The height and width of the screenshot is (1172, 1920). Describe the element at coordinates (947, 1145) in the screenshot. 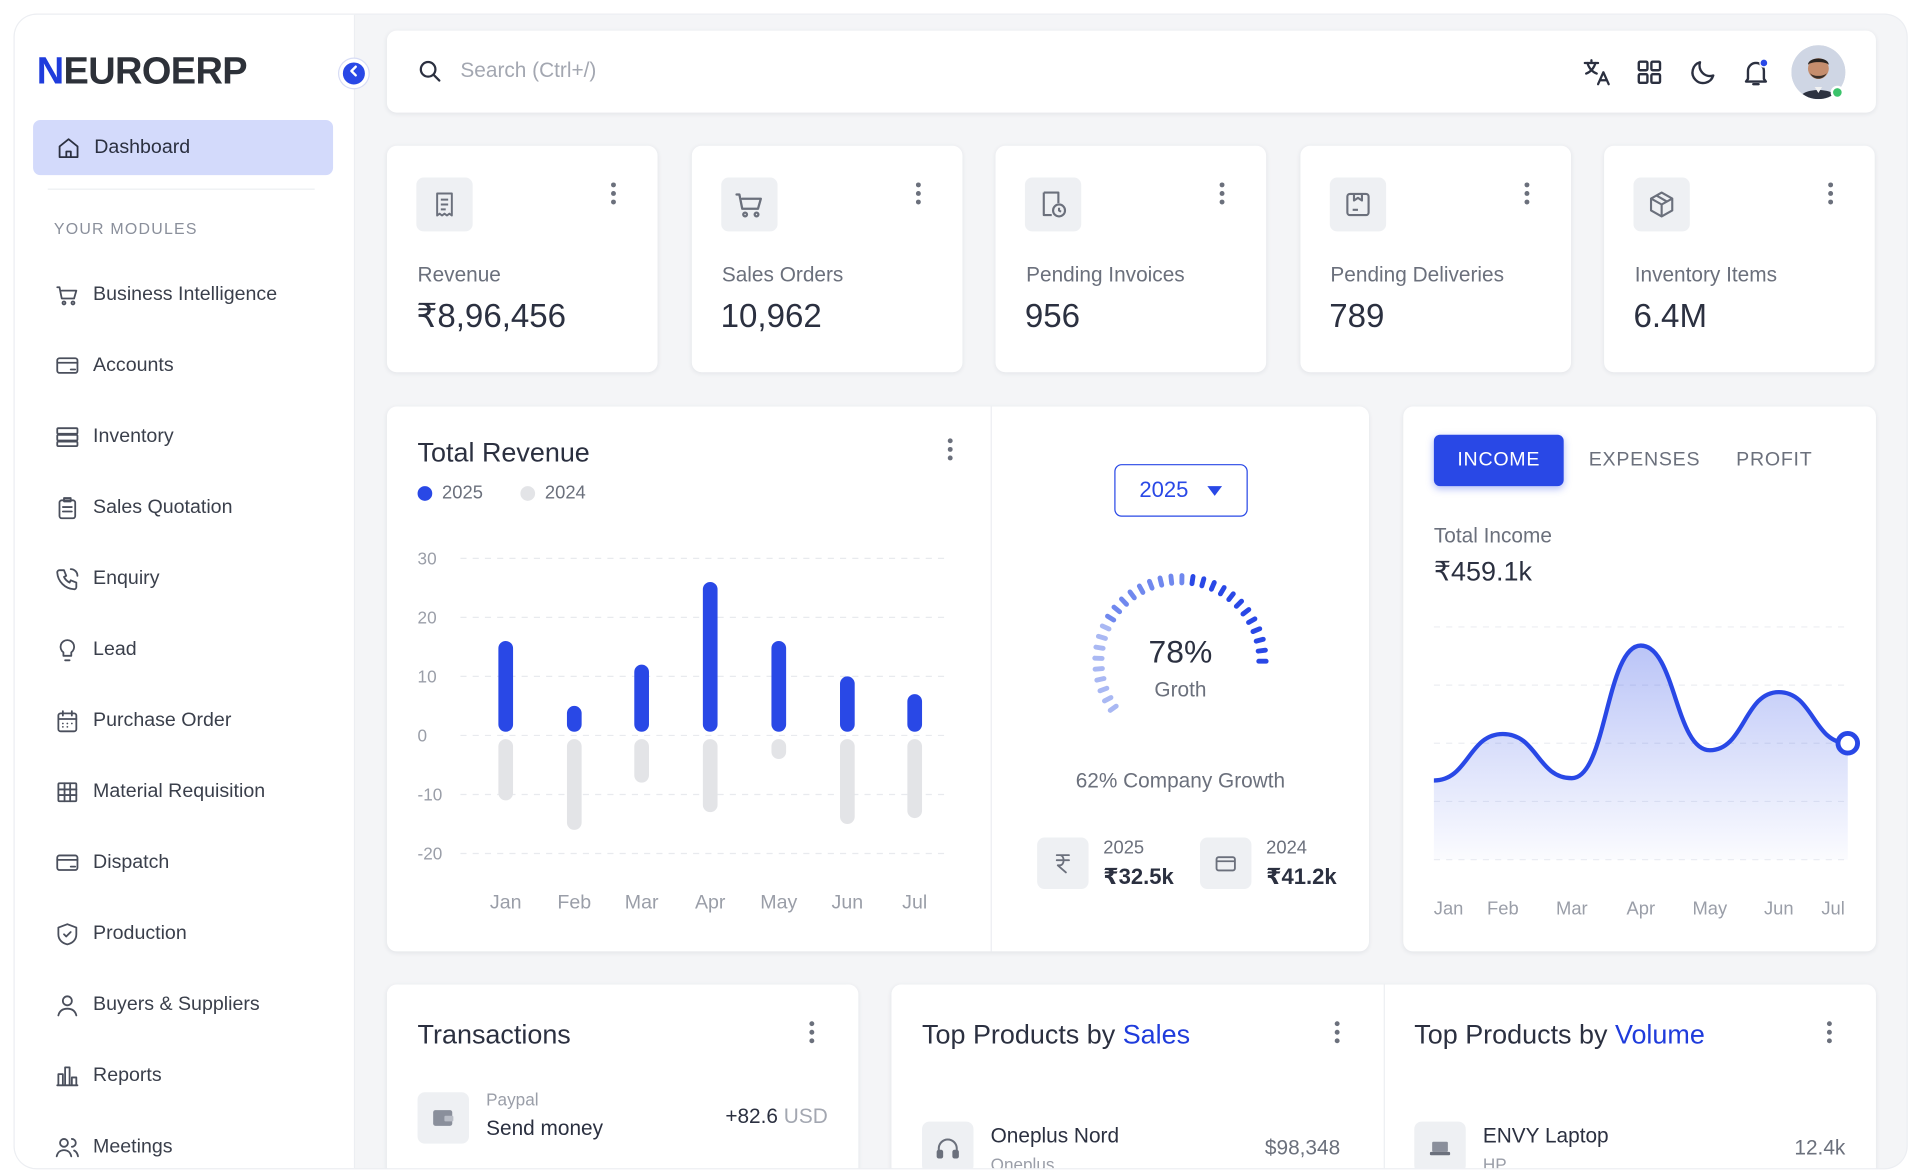

I see `headphones-icon` at that location.